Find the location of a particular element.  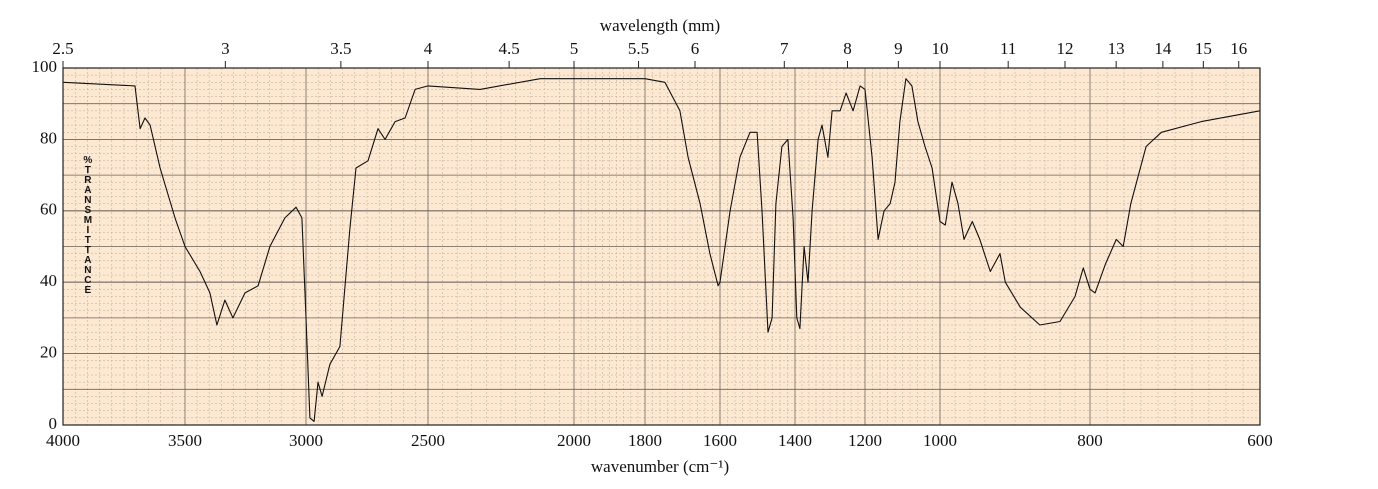

y-tick-label: 0 is located at coordinates (53, 423).